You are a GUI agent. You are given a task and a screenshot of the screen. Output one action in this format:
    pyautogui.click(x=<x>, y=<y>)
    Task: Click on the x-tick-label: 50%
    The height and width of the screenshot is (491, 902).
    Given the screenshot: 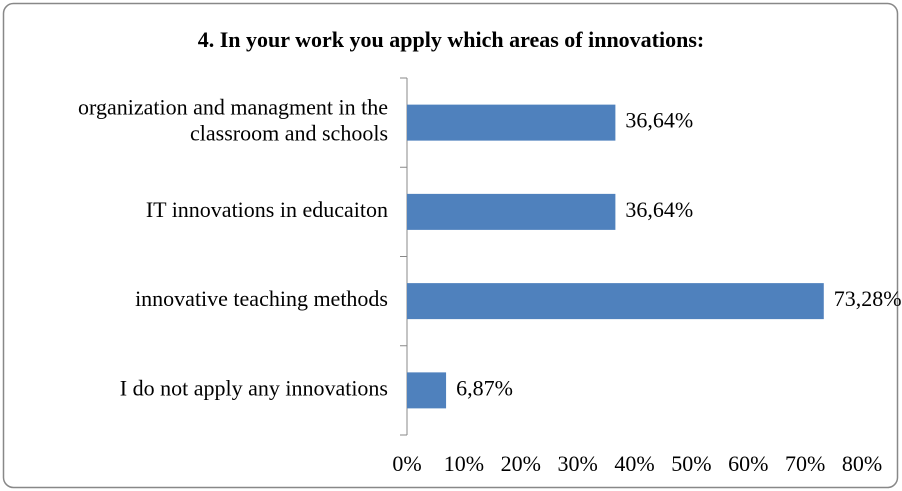 What is the action you would take?
    pyautogui.click(x=691, y=463)
    